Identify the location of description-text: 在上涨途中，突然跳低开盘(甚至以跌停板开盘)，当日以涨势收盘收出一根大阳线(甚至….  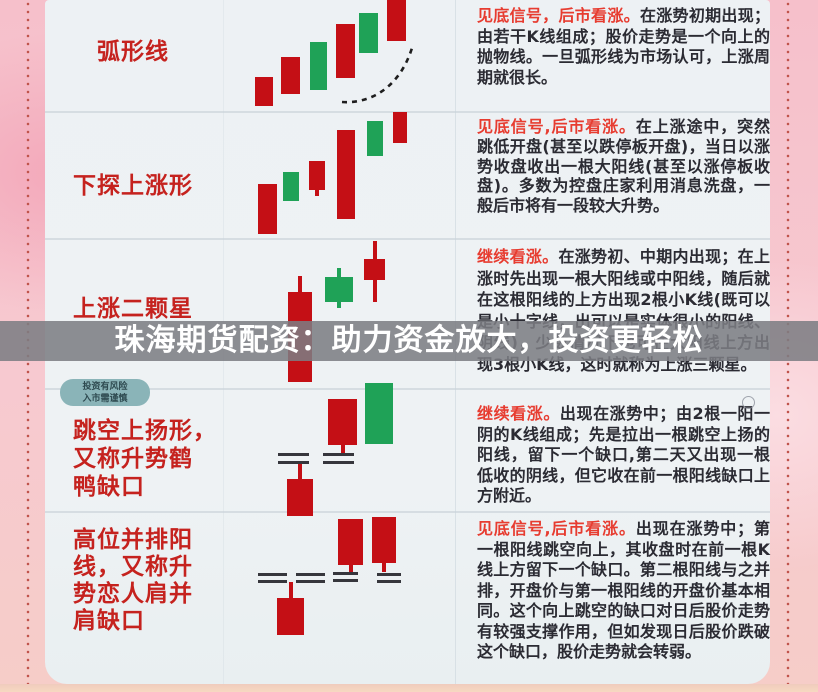
(623, 166).